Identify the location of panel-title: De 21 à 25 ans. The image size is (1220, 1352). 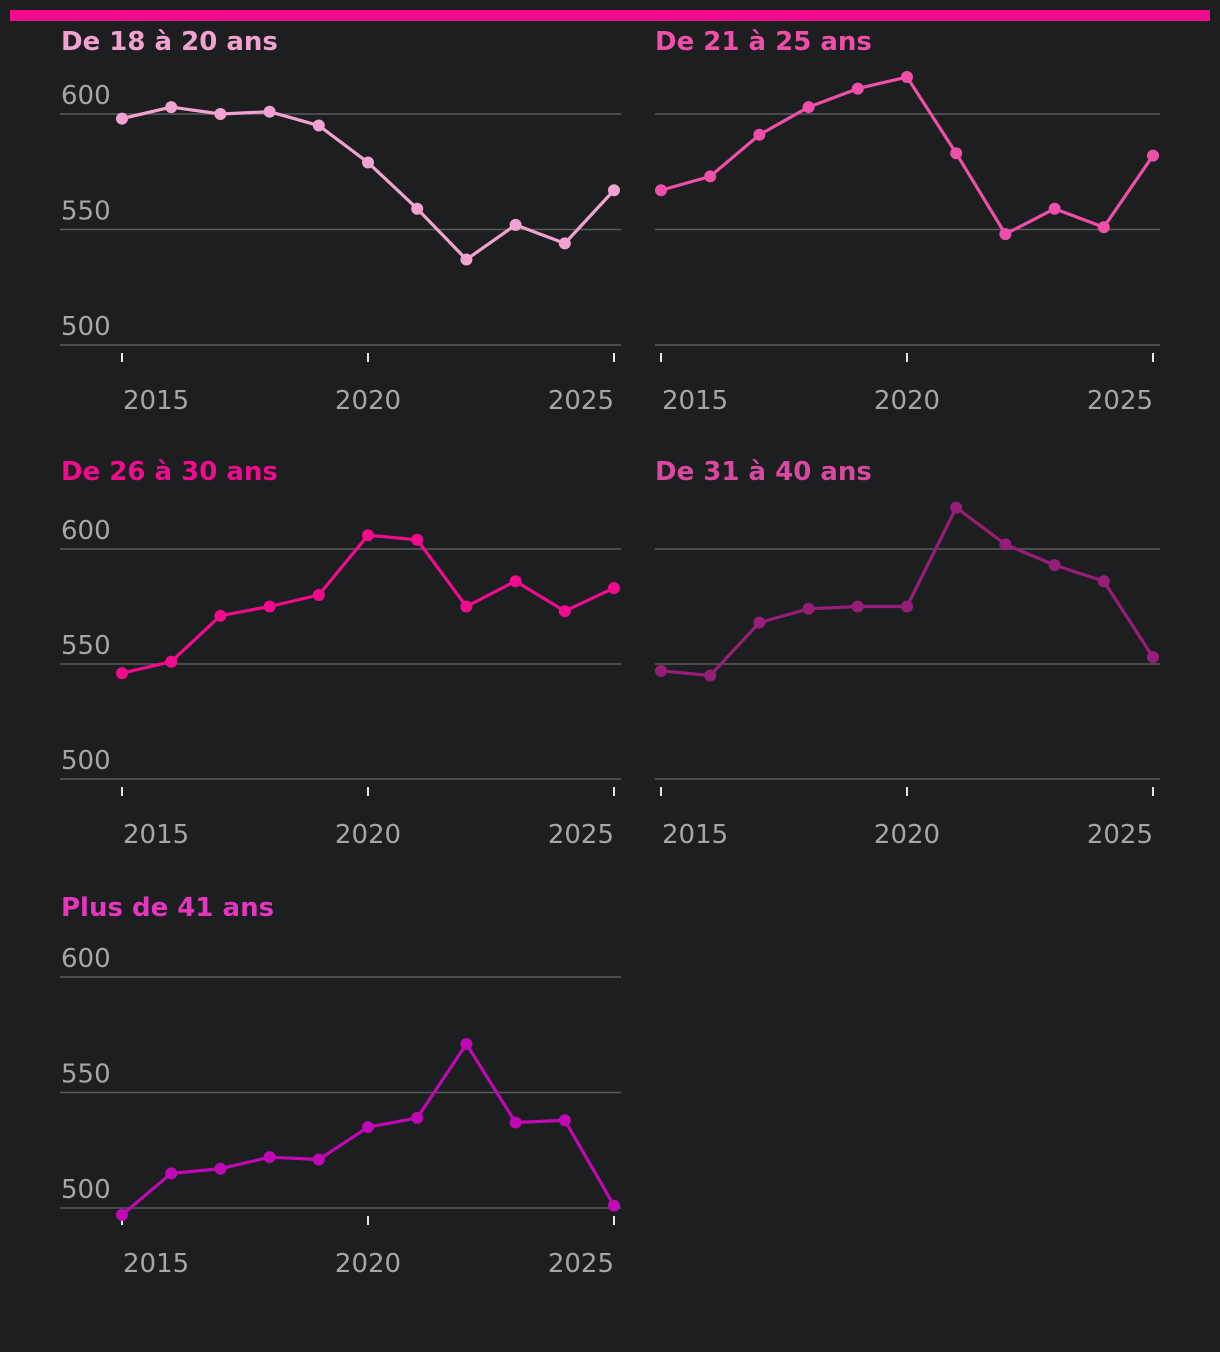
(763, 42).